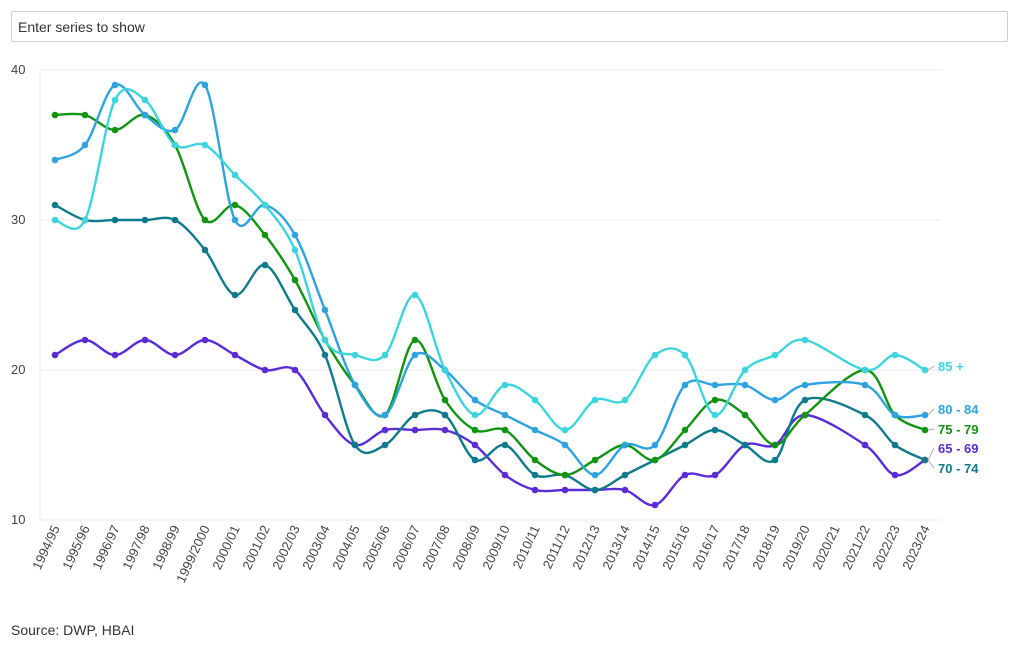 The height and width of the screenshot is (650, 1020). What do you see at coordinates (675, 547) in the screenshot?
I see `x-tick-label: 2015/16` at bounding box center [675, 547].